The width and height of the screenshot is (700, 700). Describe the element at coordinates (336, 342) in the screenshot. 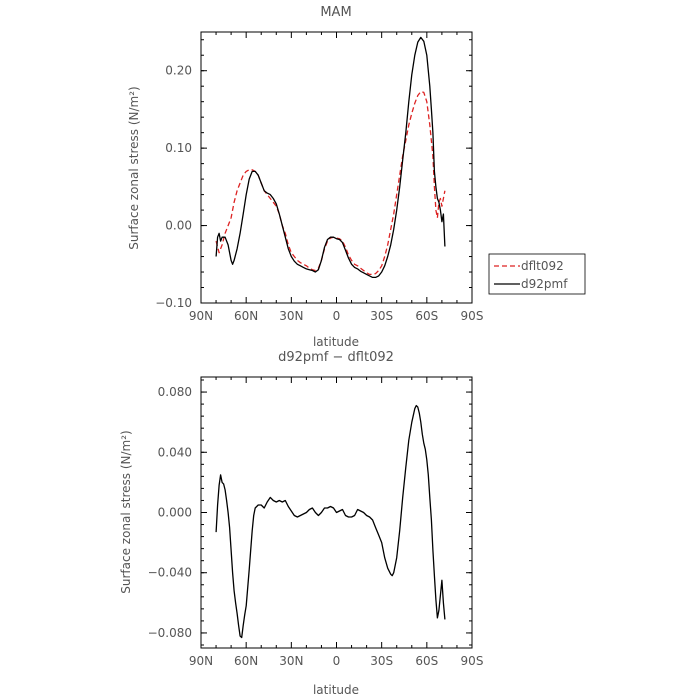

I see `top-x-axis-label: latitude` at that location.